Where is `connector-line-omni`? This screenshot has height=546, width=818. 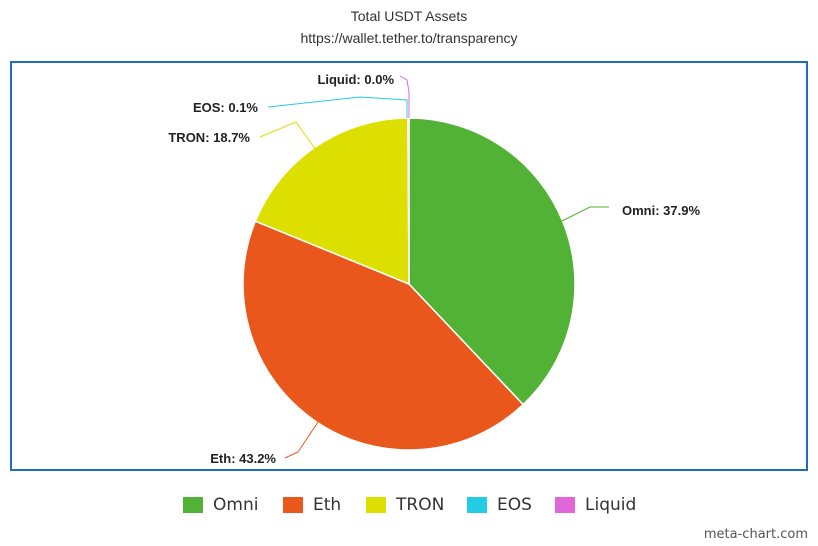
connector-line-omni is located at coordinates (584, 214).